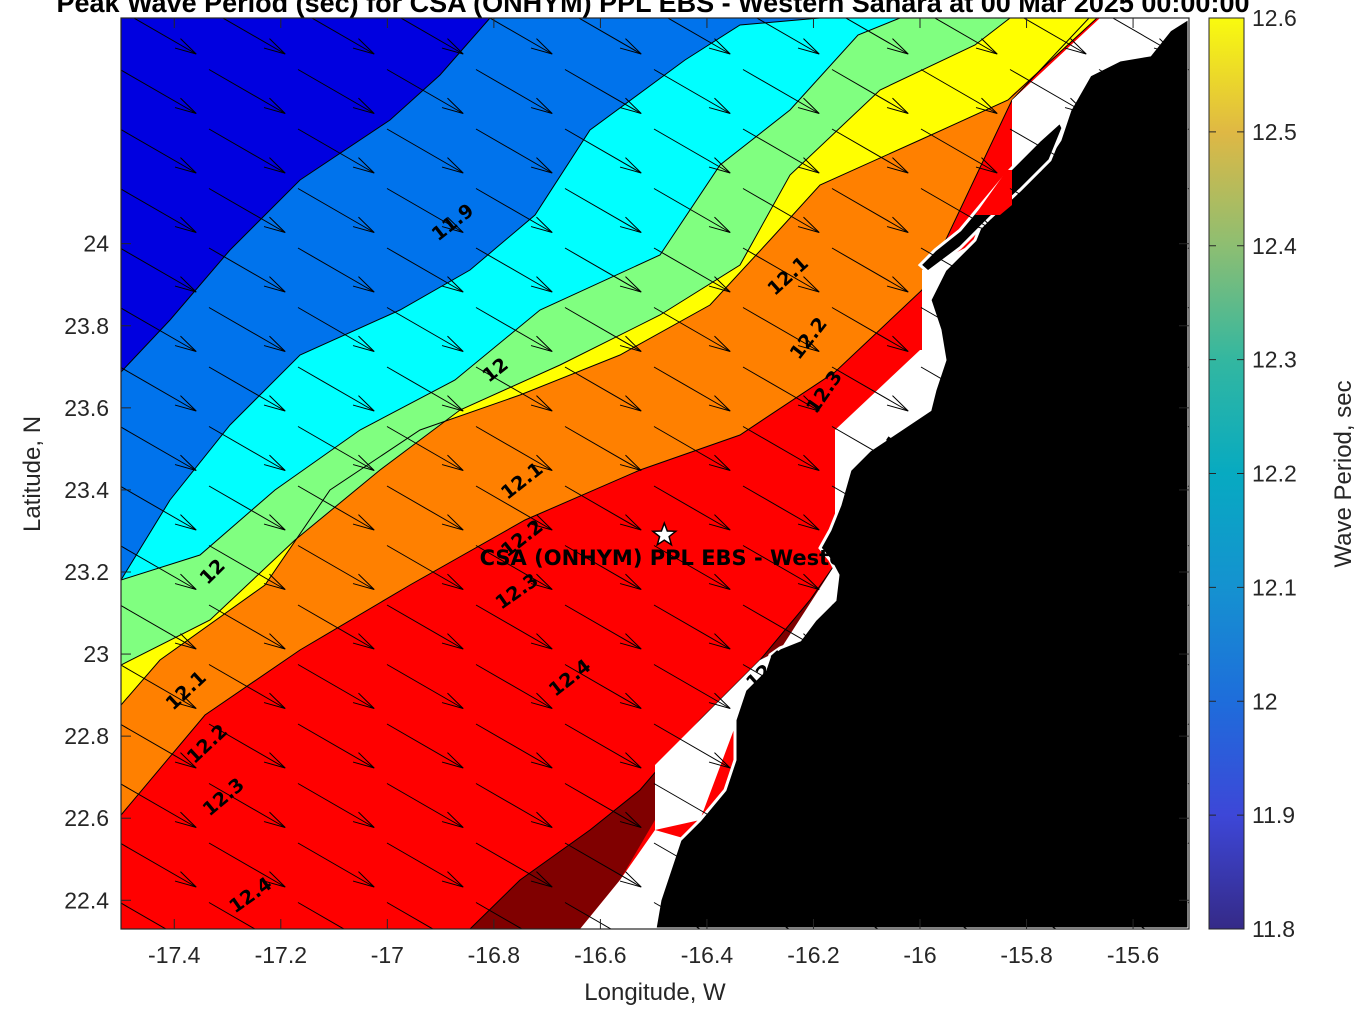 This screenshot has width=1356, height=1014. Describe the element at coordinates (655, 992) in the screenshot. I see `x-axis-label: Longitude, W` at that location.